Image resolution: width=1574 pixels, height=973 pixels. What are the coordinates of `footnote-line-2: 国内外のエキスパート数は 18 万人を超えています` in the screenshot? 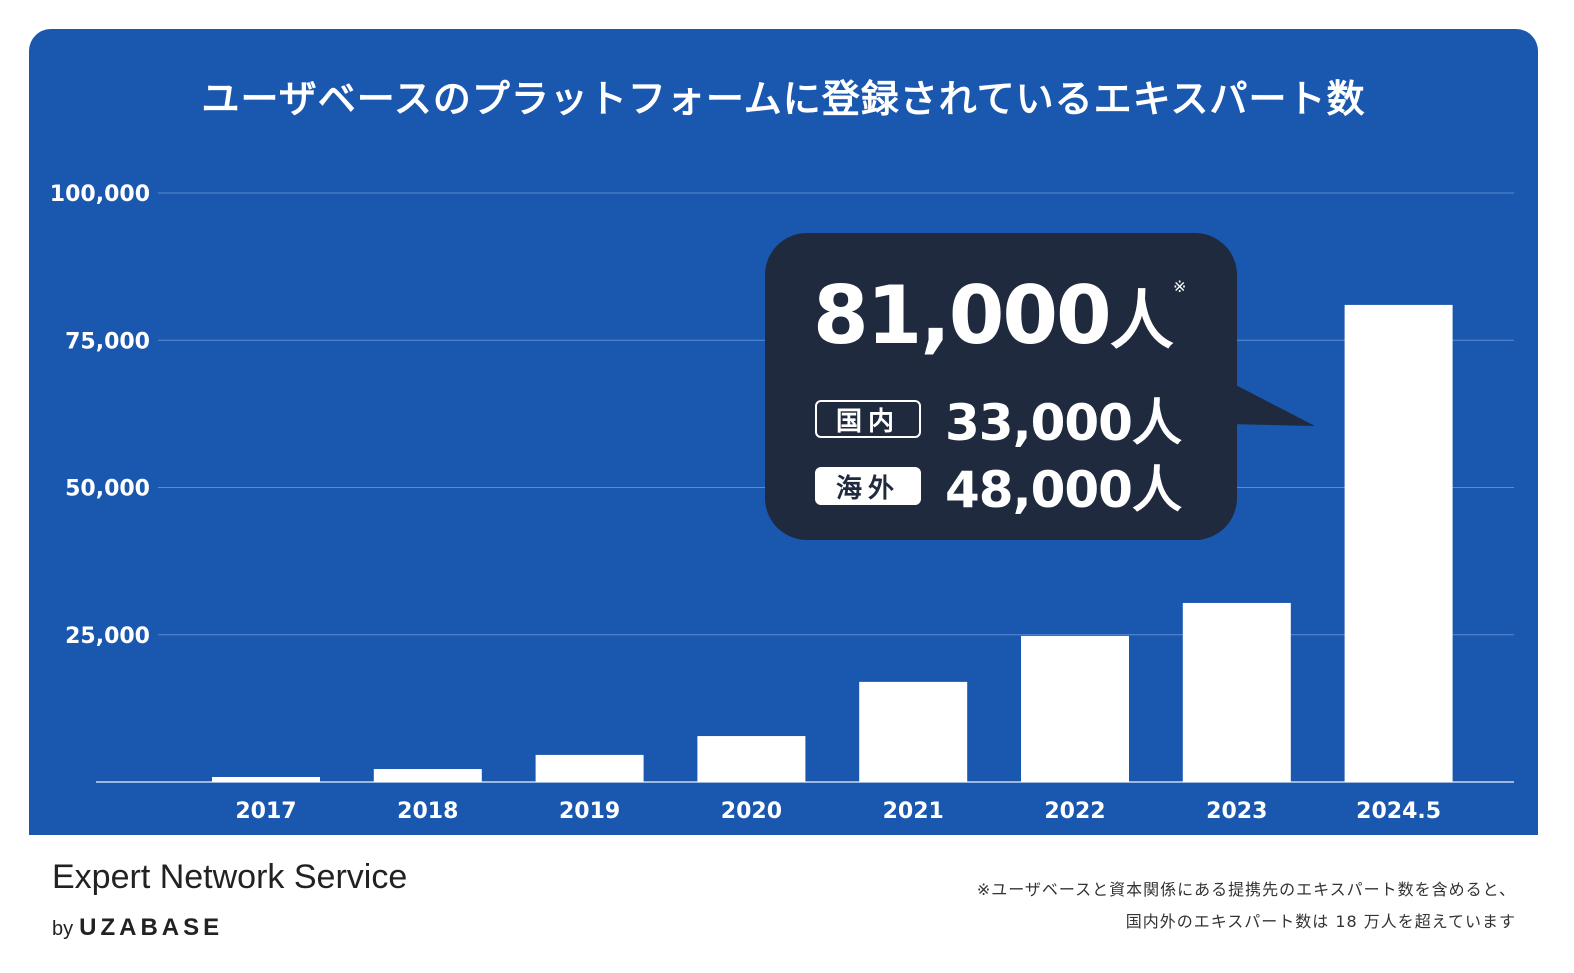 It's located at (1320, 921).